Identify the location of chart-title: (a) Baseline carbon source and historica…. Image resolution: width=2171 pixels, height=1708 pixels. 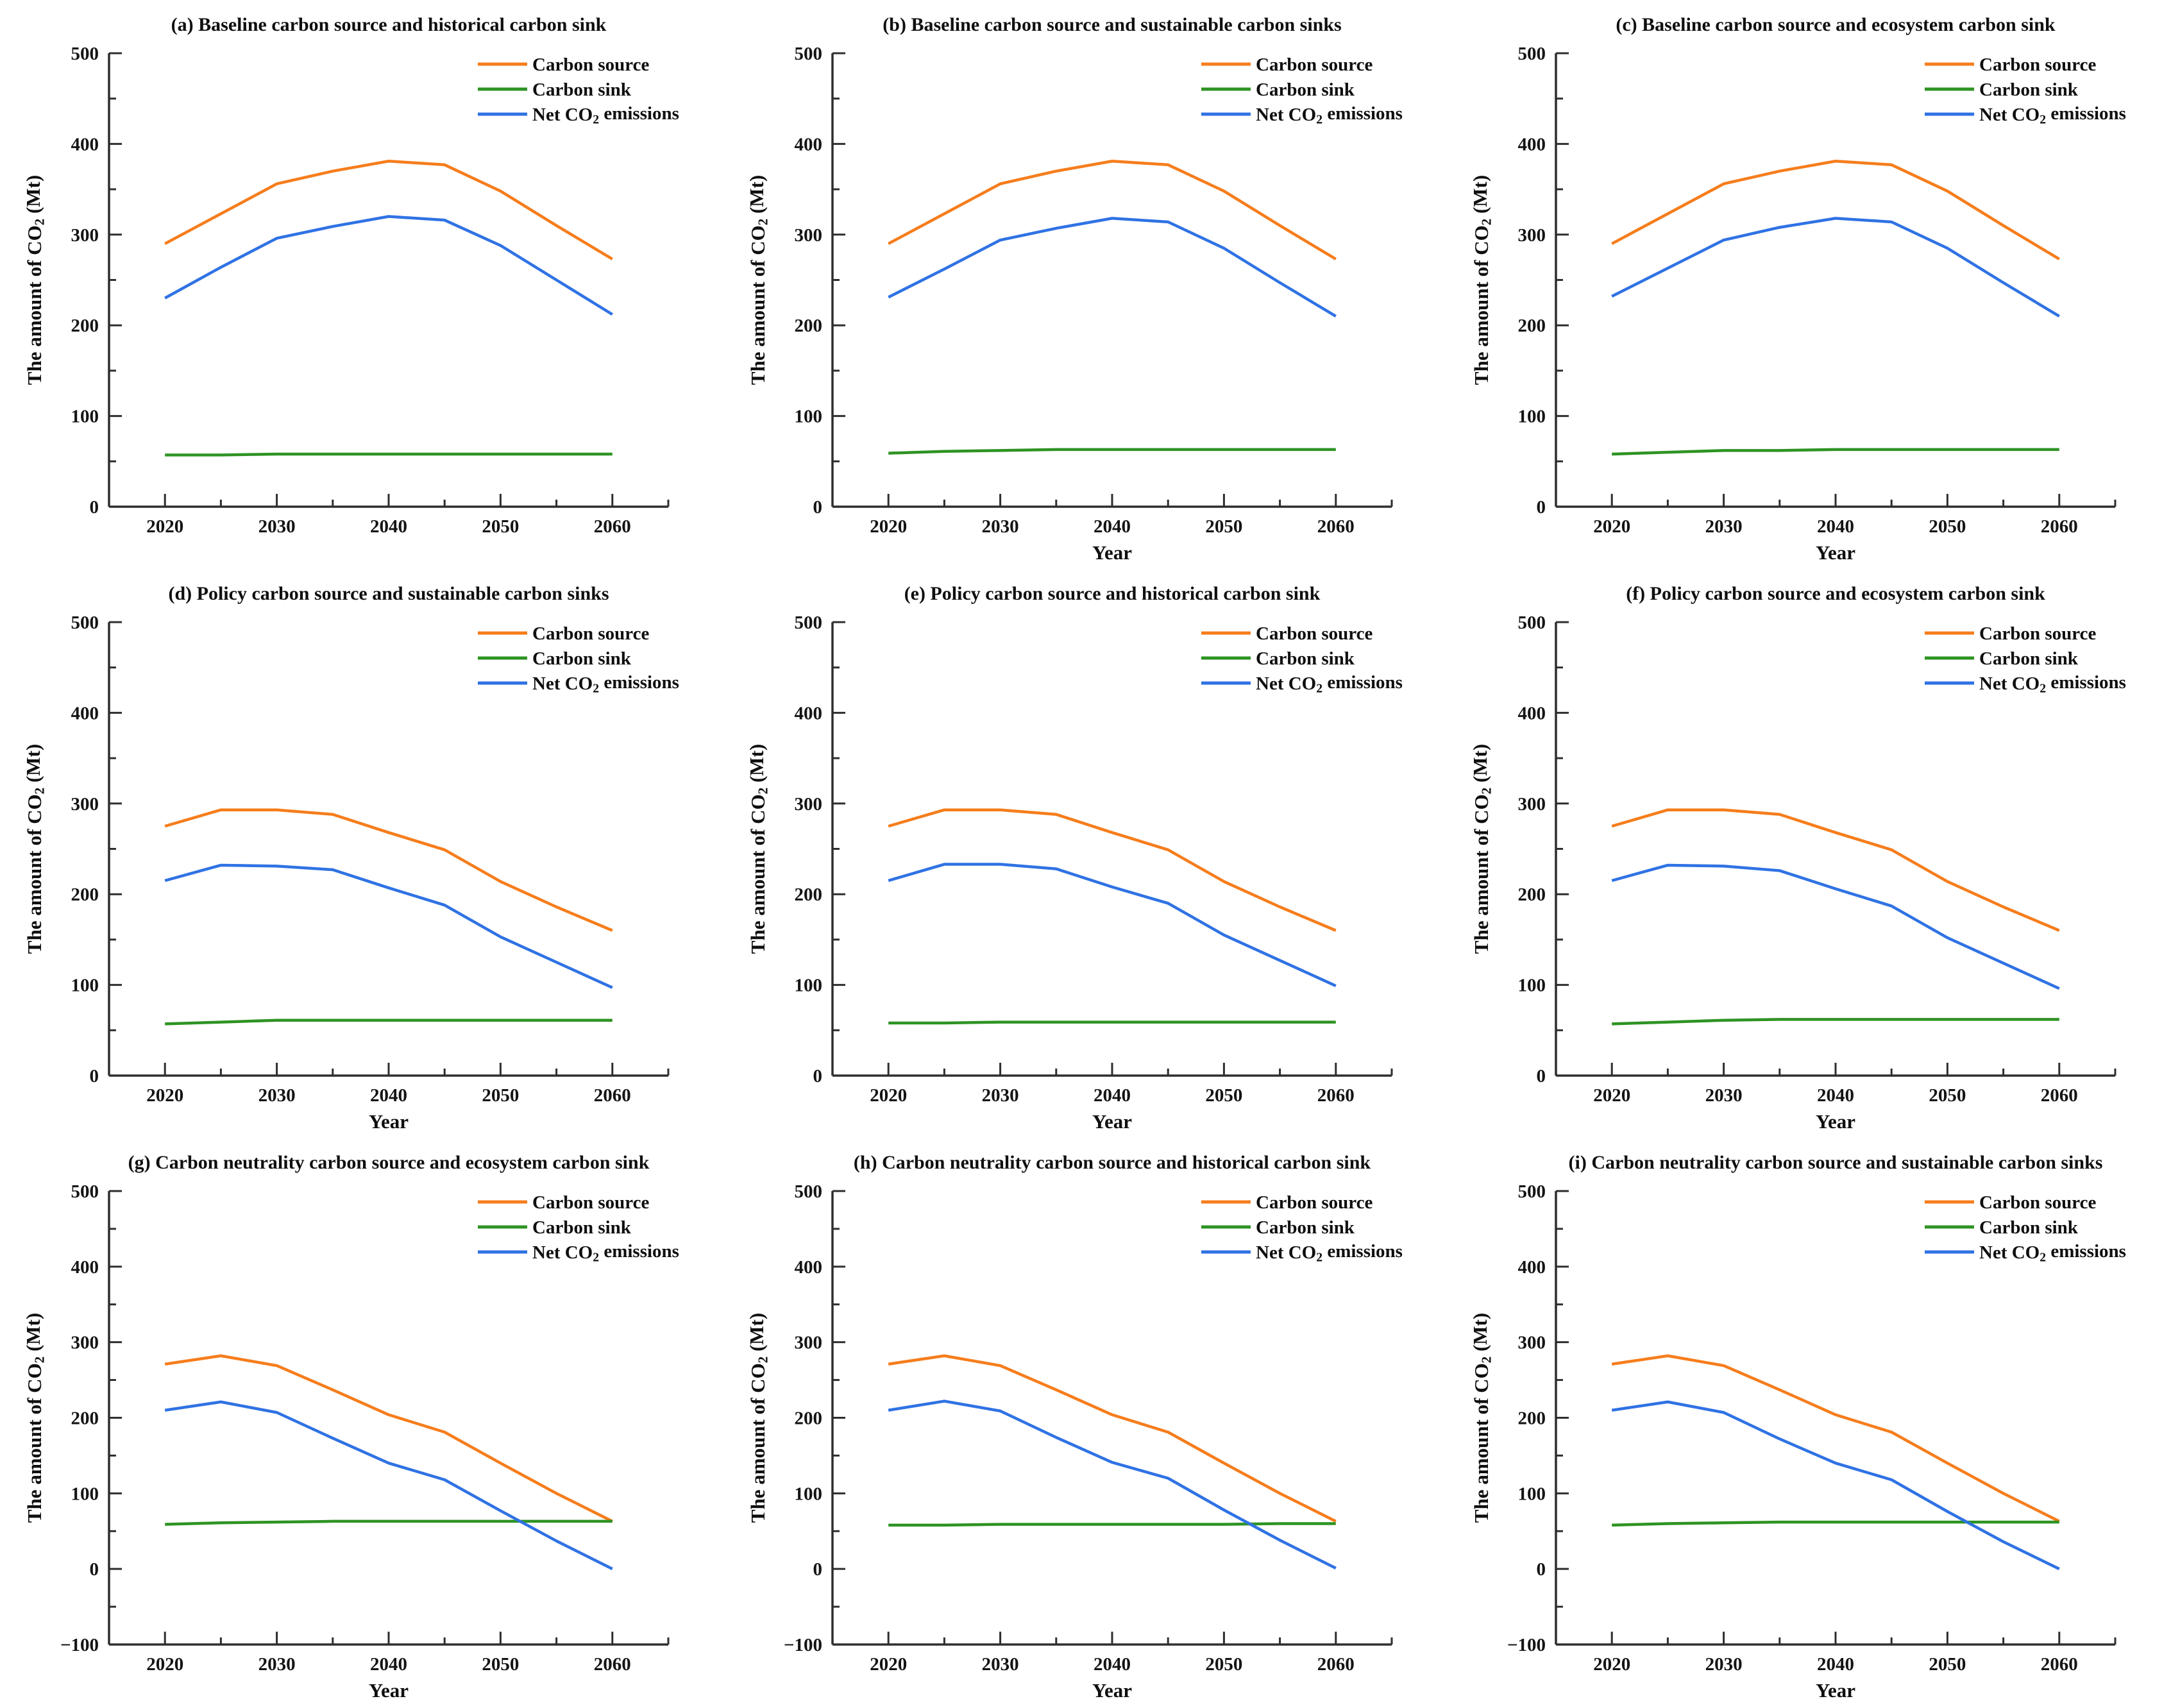
(389, 24).